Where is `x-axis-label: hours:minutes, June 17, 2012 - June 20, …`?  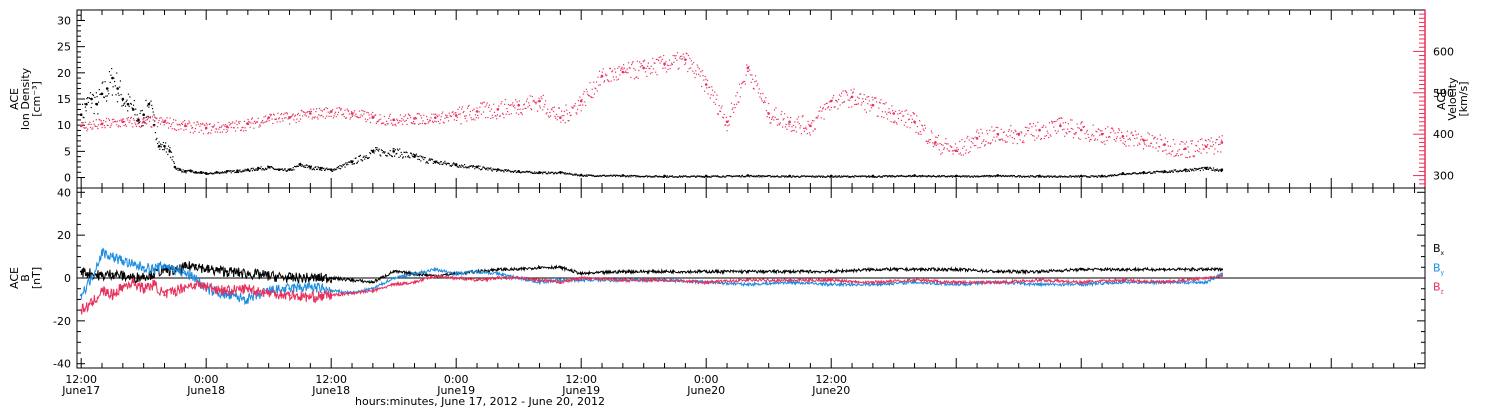
x-axis-label: hours:minutes, June 17, 2012 - June 20, … is located at coordinates (480, 401).